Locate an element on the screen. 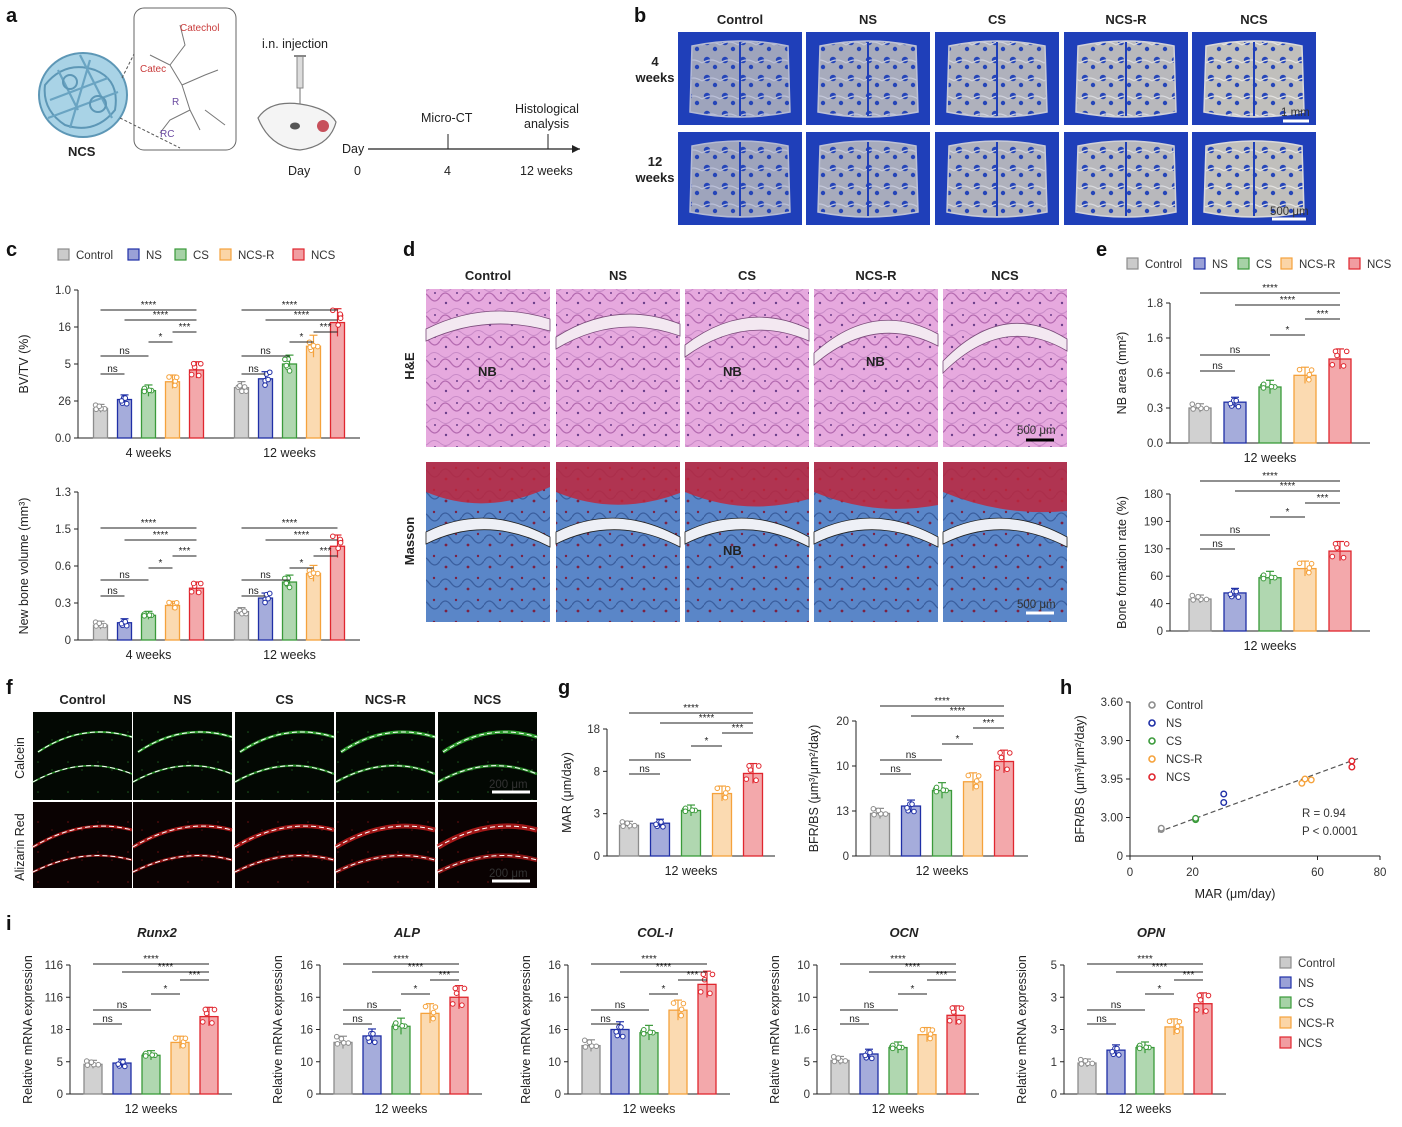  he-image-ncs-r is located at coordinates (876, 368).